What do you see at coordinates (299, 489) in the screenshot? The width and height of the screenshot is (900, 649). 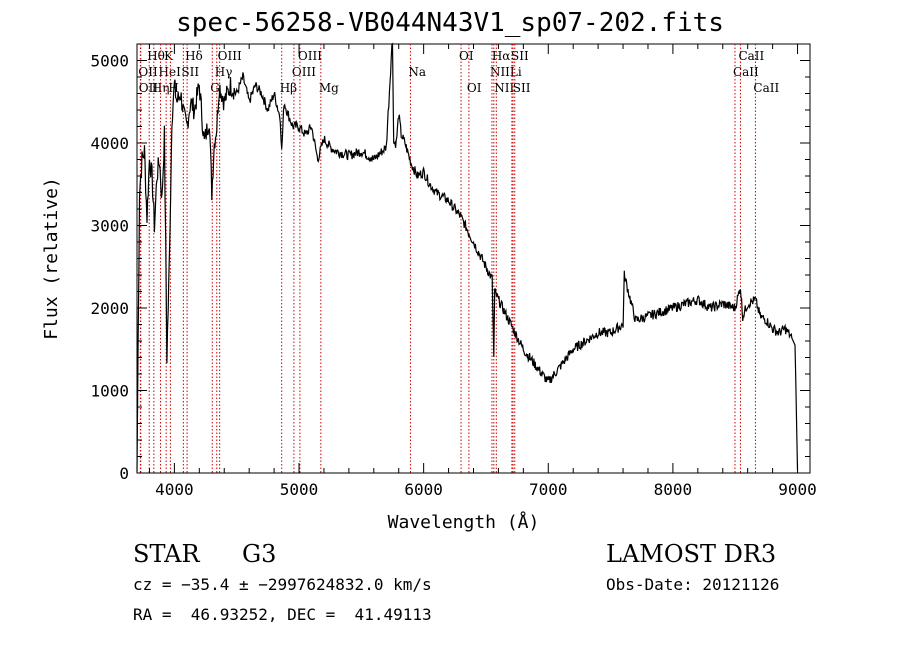 I see `x-tick-label: 5000` at bounding box center [299, 489].